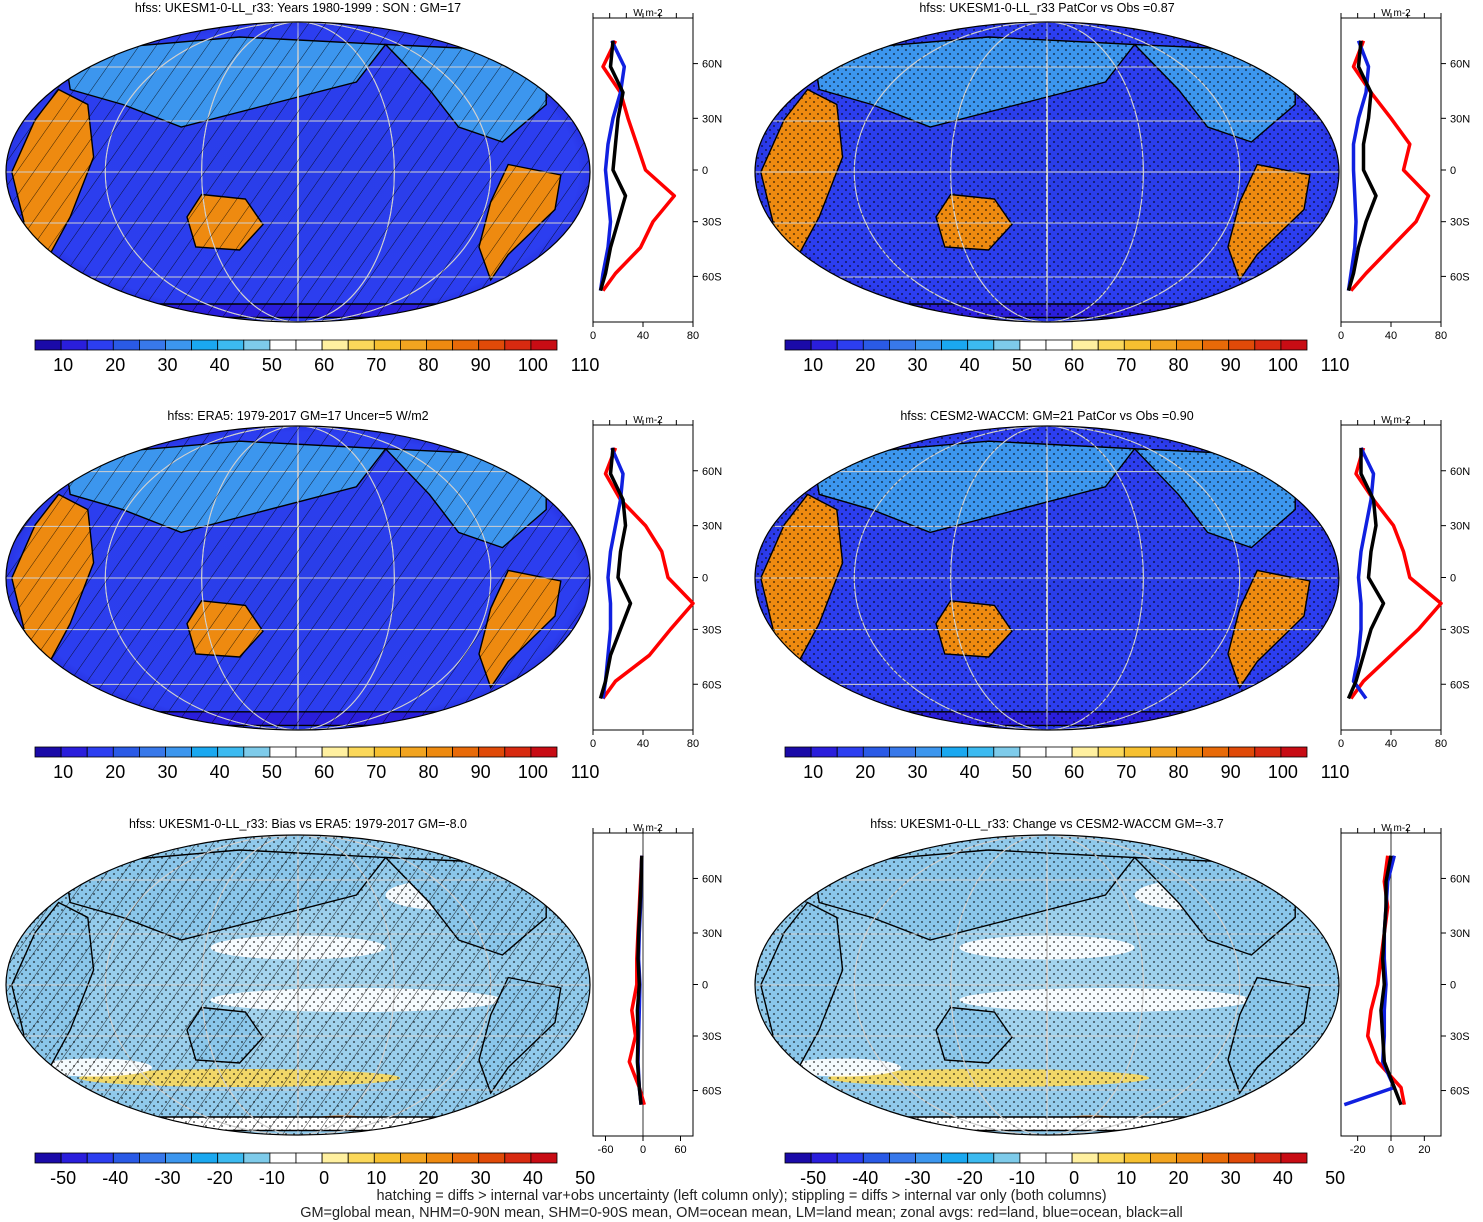 The height and width of the screenshot is (1222, 1483). What do you see at coordinates (297, 416) in the screenshot?
I see `panel-title: hfss: ERA5: 1979-2017 GM=17 Uncer=5 W/m2` at bounding box center [297, 416].